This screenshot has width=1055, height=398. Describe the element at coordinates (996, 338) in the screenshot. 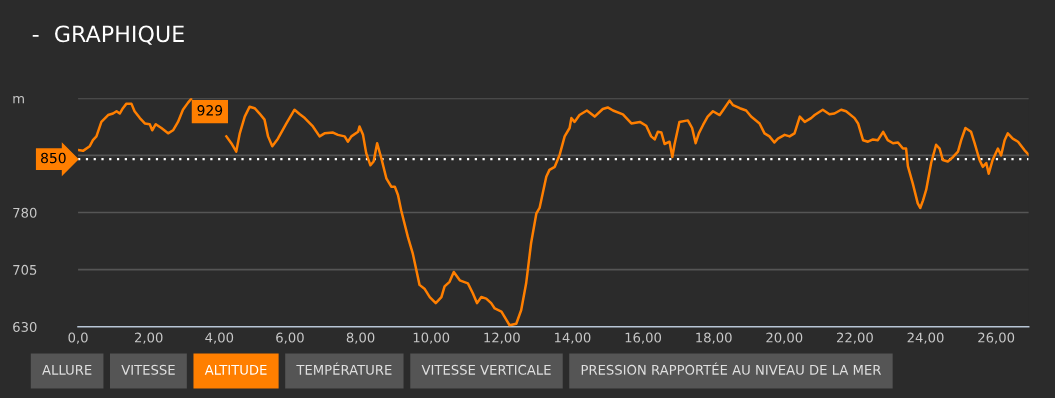

I see `x-tick-label: 26,00` at that location.